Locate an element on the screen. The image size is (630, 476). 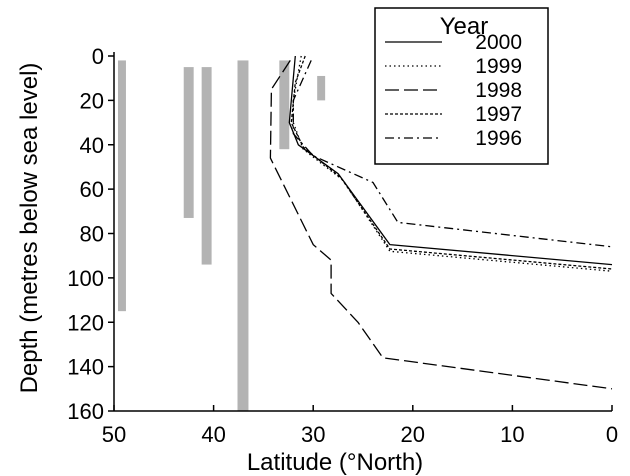
y-tick-marks: 0 20 40 60 80 100 120 140 160 is located at coordinates (90, 234).